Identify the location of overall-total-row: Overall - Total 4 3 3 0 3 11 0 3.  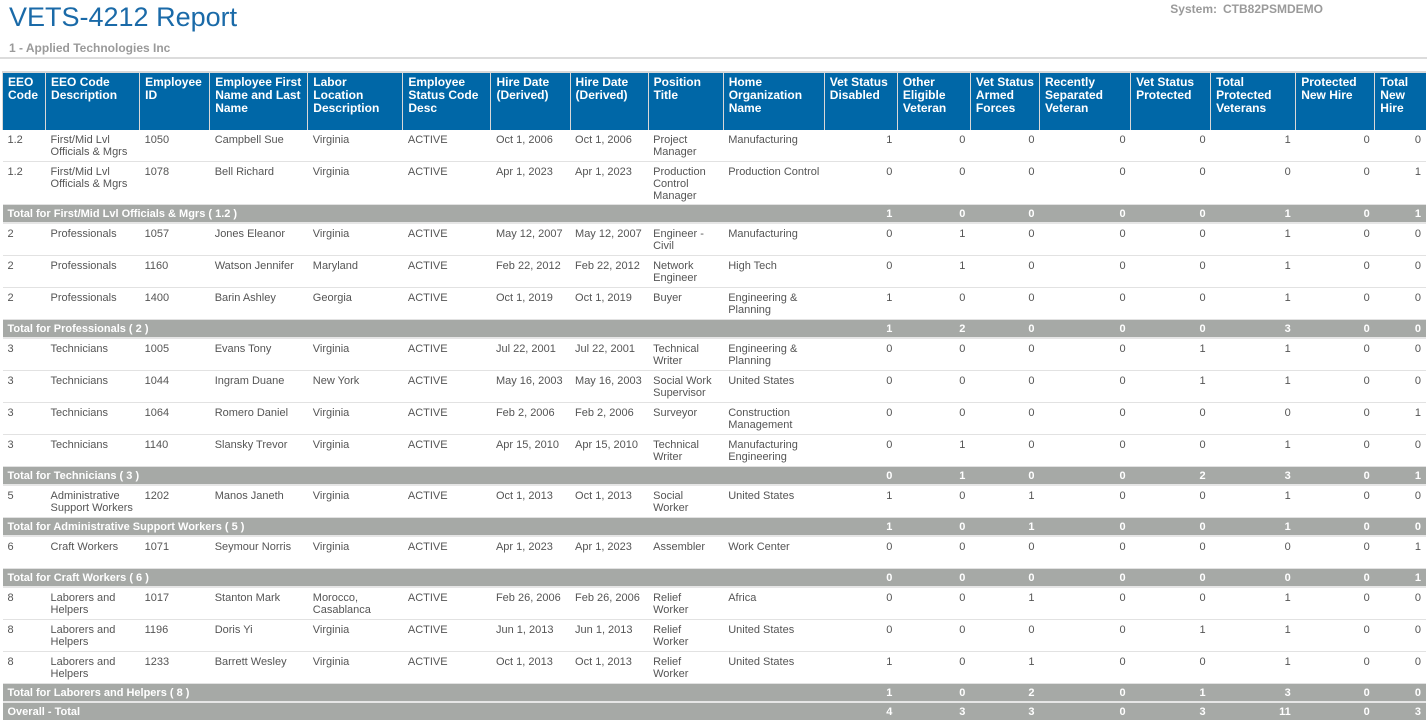
(714, 711).